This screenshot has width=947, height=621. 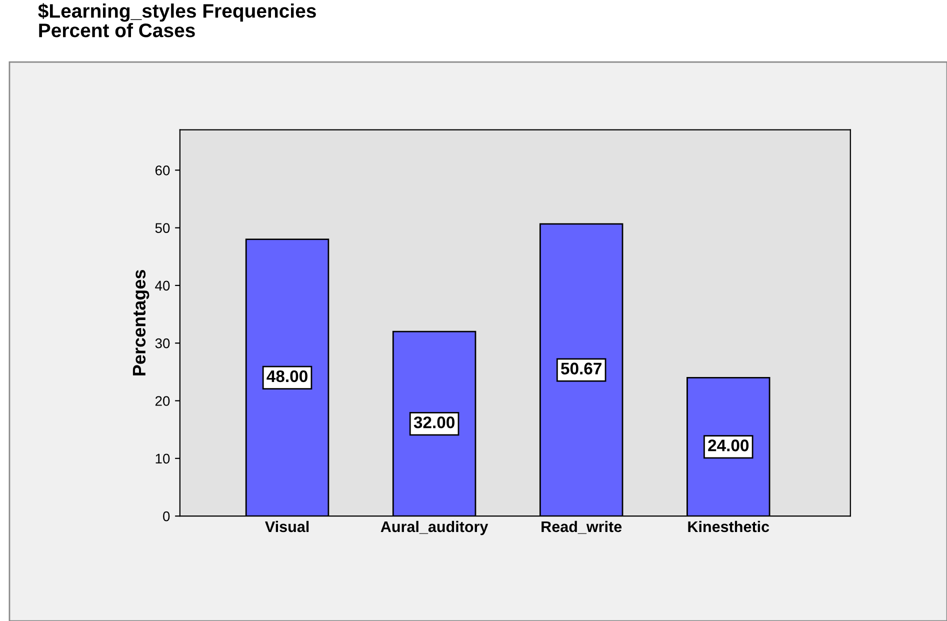 I want to click on y-tick-label: 10, so click(x=163, y=459).